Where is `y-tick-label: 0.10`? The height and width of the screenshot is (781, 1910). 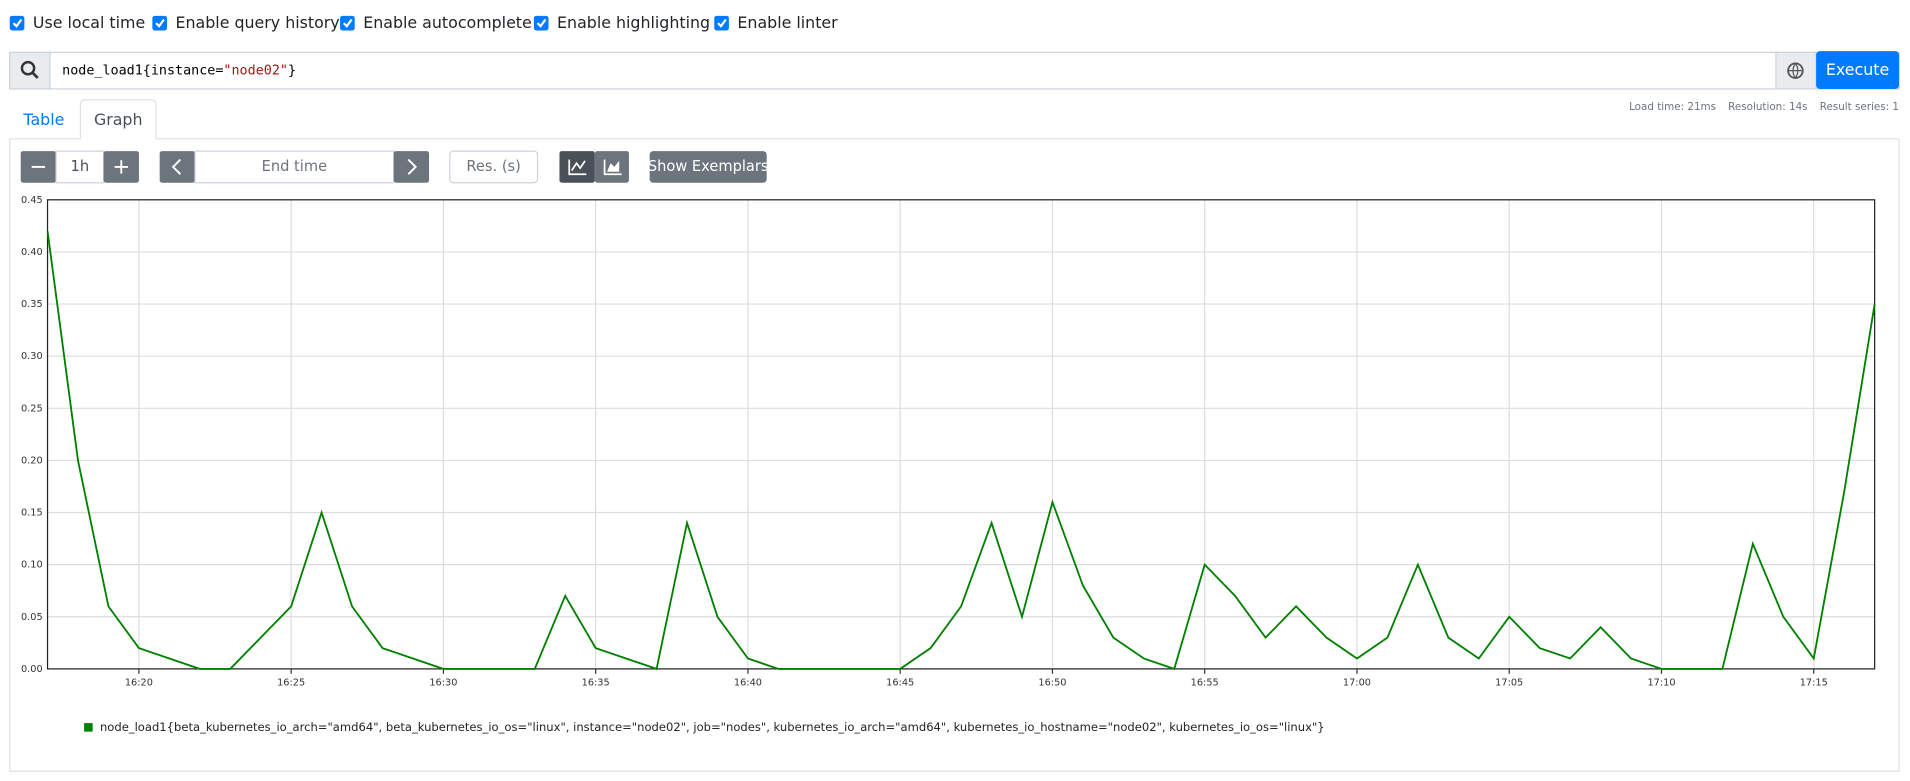 y-tick-label: 0.10 is located at coordinates (32, 565).